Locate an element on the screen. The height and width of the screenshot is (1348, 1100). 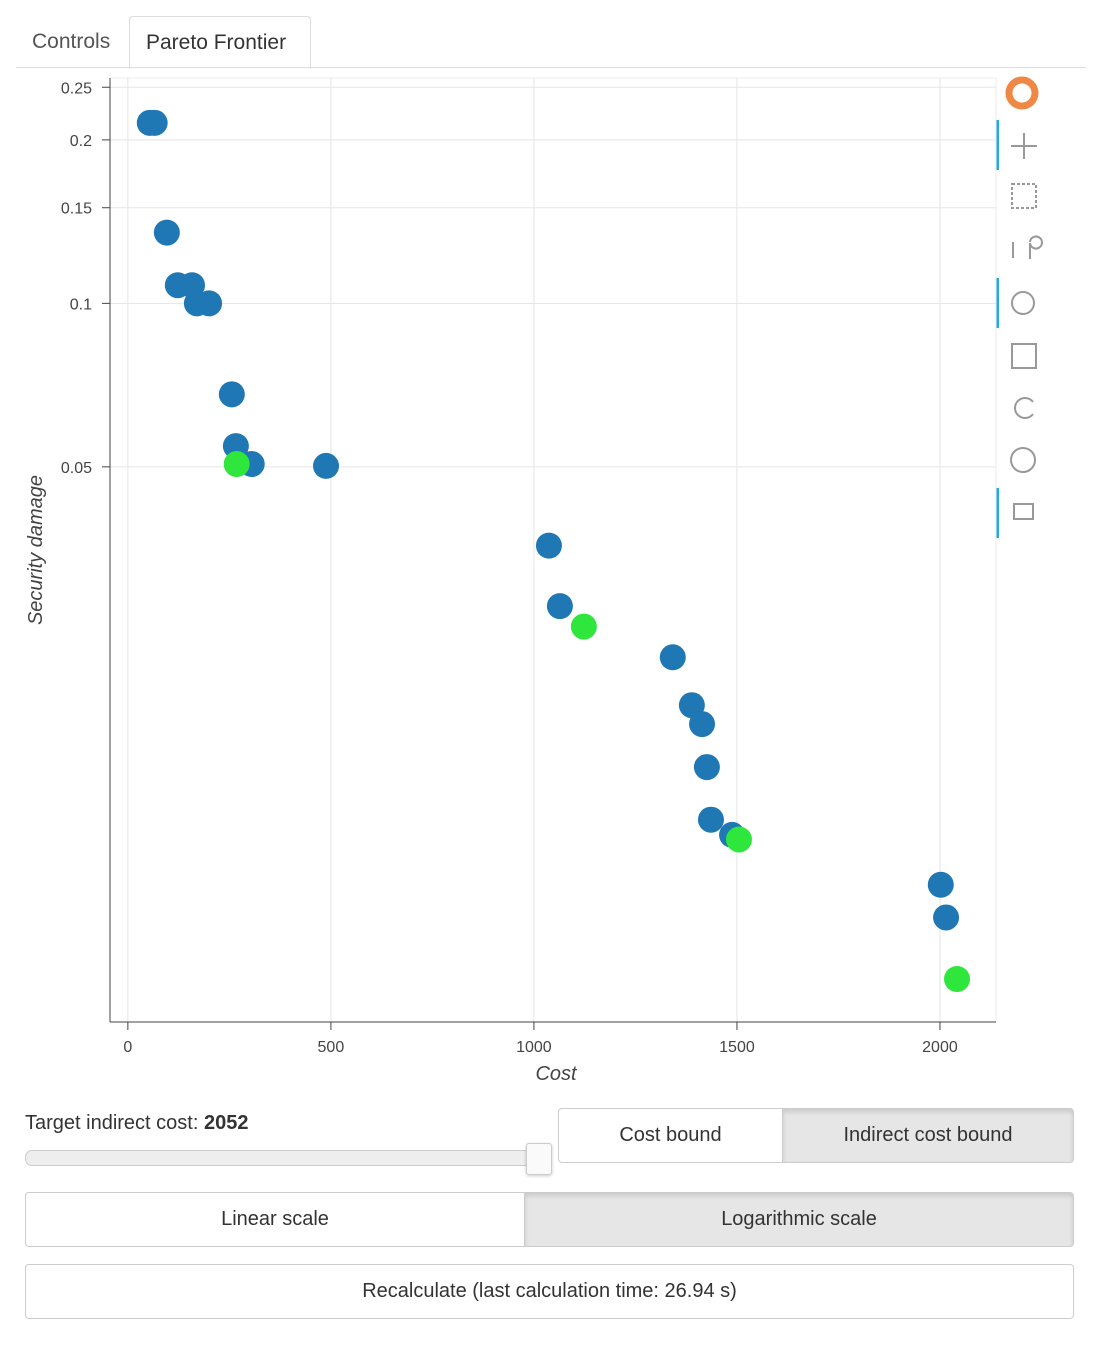
y-axis-label: Security damage is located at coordinates (36, 550).